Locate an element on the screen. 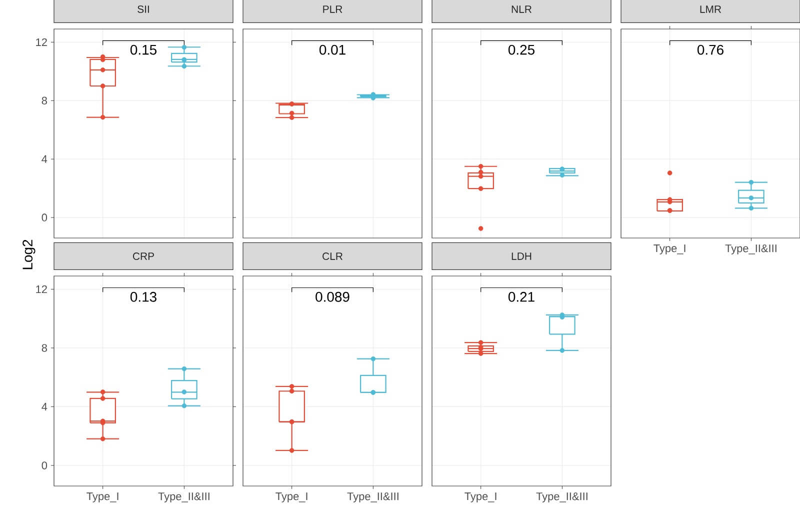 This screenshot has height=511, width=800. annotation: 0.15 is located at coordinates (143, 49).